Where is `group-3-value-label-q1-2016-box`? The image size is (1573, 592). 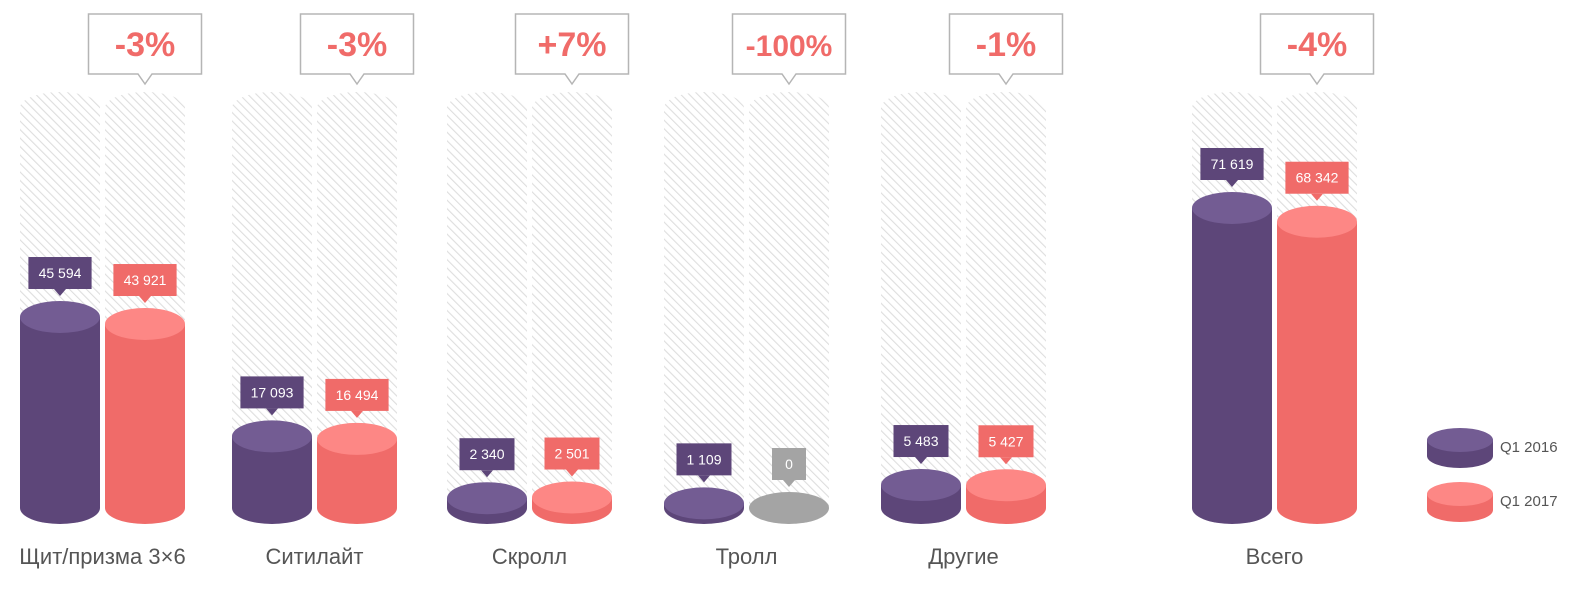 group-3-value-label-q1-2016-box is located at coordinates (704, 459).